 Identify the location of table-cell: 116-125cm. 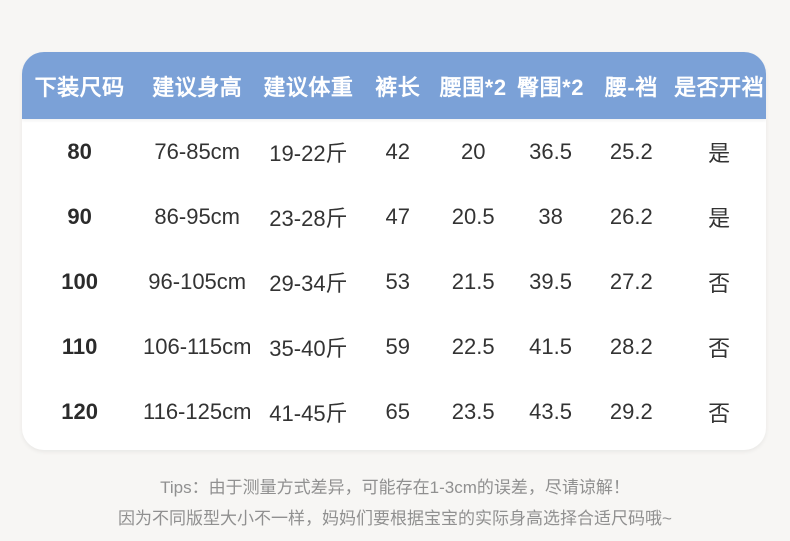
(197, 411).